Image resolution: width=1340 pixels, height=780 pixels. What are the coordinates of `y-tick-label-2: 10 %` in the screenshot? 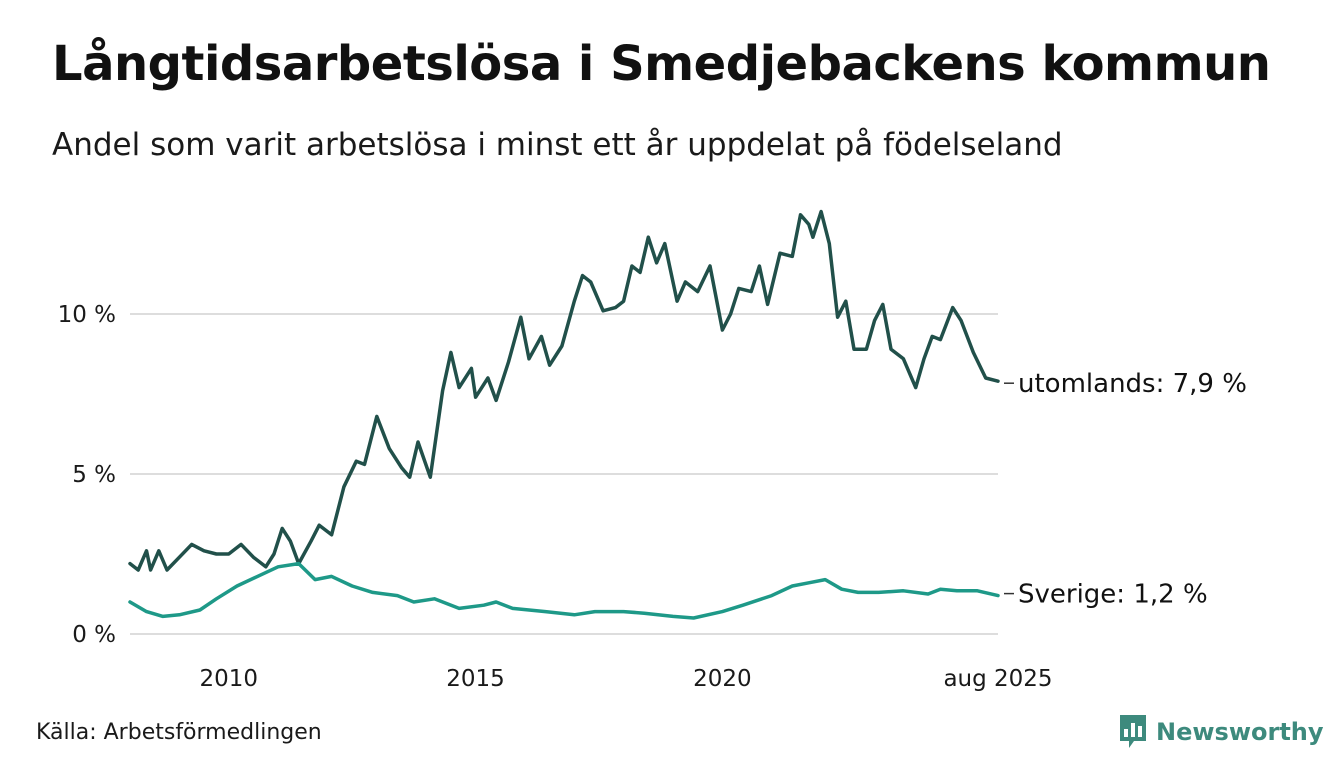 It's located at (87, 315).